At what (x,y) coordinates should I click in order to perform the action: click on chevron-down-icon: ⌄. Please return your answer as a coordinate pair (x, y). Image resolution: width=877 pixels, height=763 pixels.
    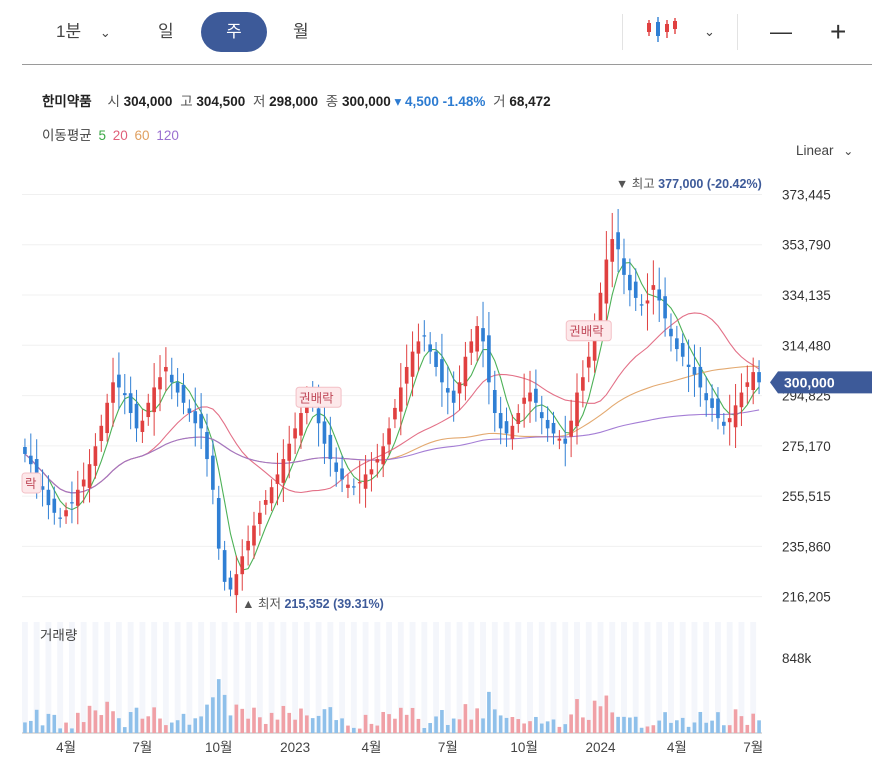
    Looking at the image, I should click on (848, 151).